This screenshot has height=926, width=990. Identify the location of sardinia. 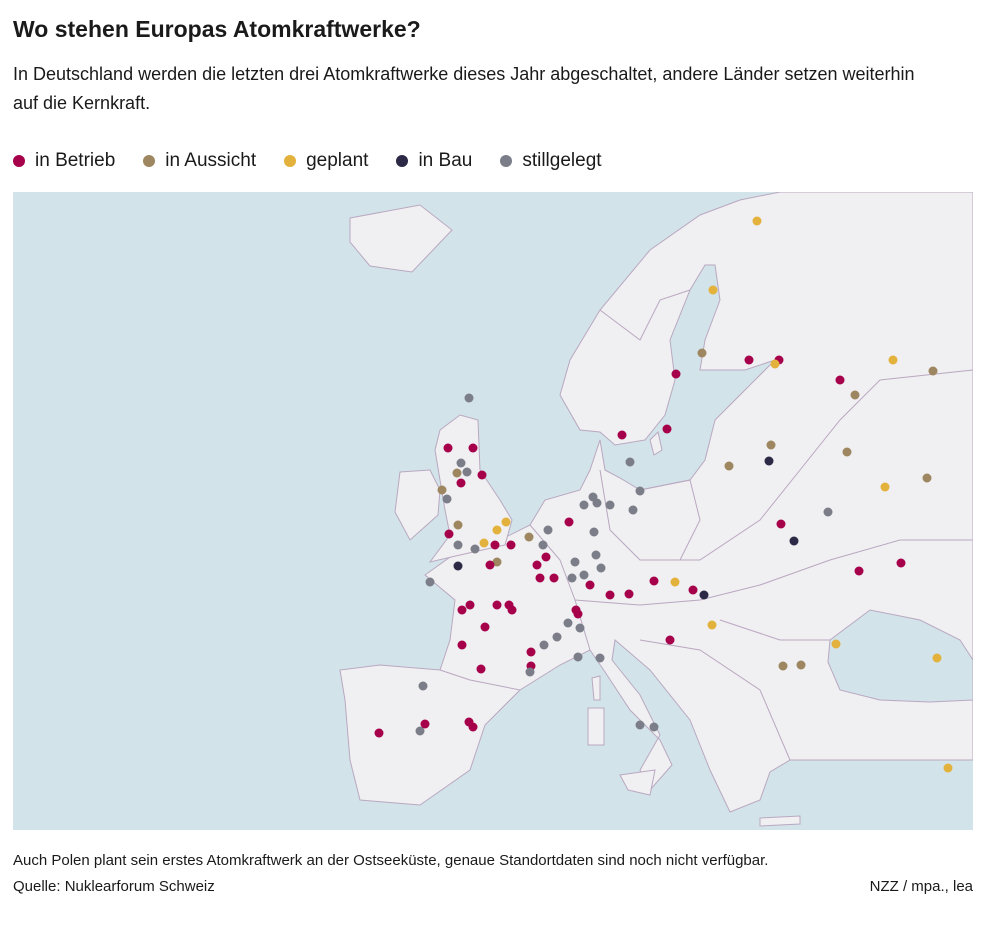
(596, 726).